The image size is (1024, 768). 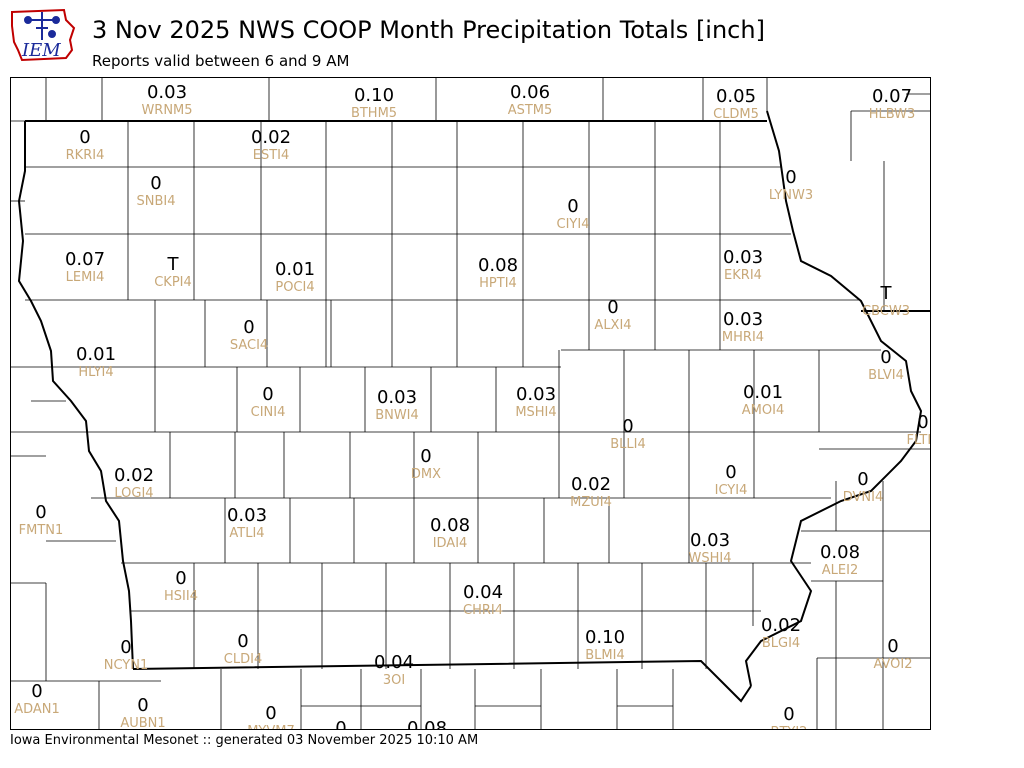 What do you see at coordinates (781, 643) in the screenshot?
I see `station-id: BLGI4` at bounding box center [781, 643].